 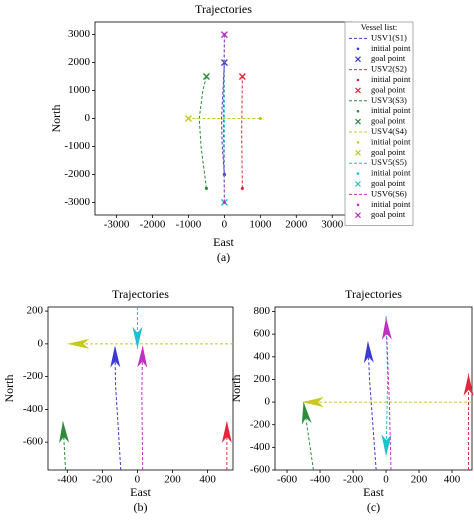 I want to click on y-tick-label: 400, so click(x=262, y=356).